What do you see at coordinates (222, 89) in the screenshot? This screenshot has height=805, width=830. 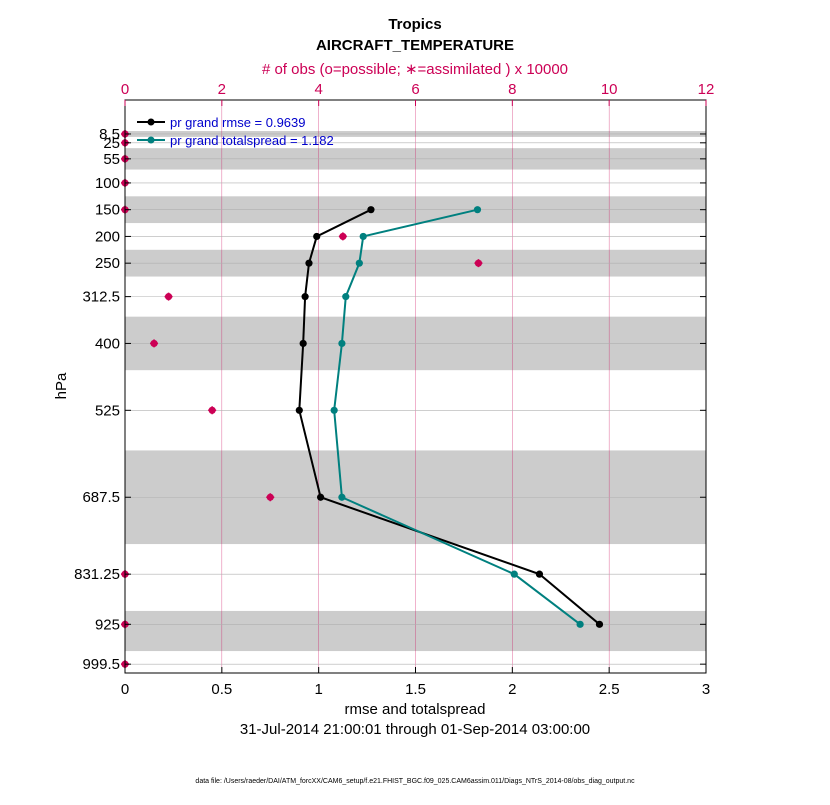 I see `top-tick-label: 2` at bounding box center [222, 89].